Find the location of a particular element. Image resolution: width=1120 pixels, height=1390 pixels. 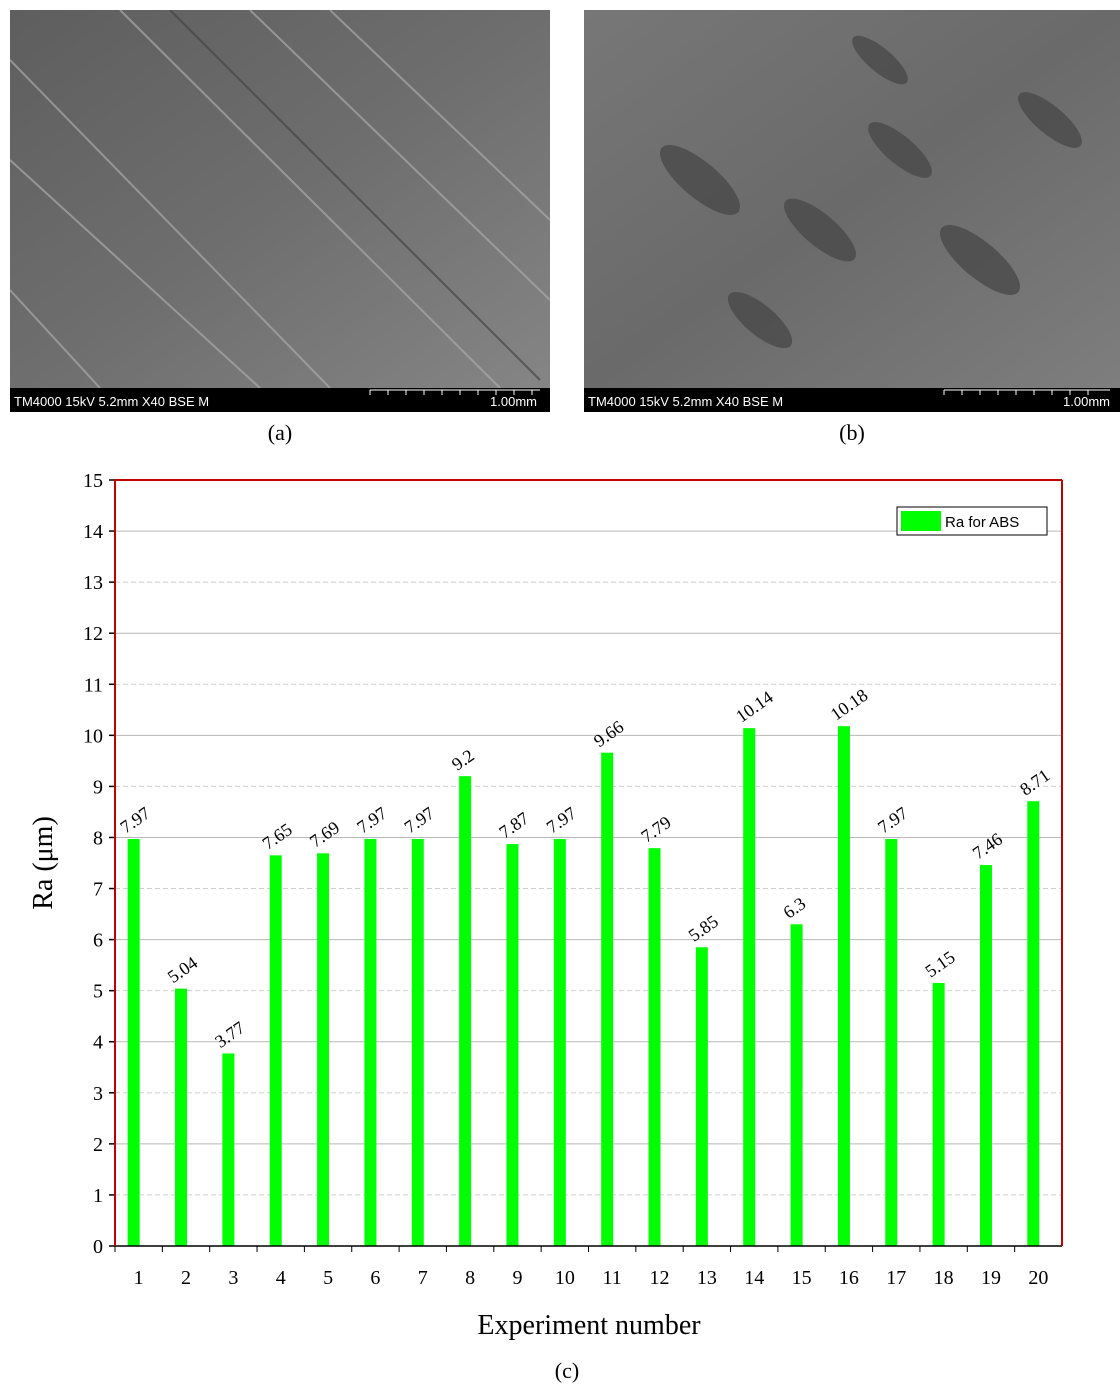

x-tick-label: 15 is located at coordinates (802, 1278).